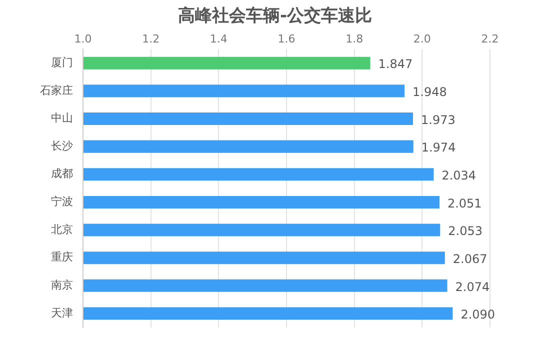 The width and height of the screenshot is (550, 344). I want to click on data-label: 1.973, so click(438, 119).